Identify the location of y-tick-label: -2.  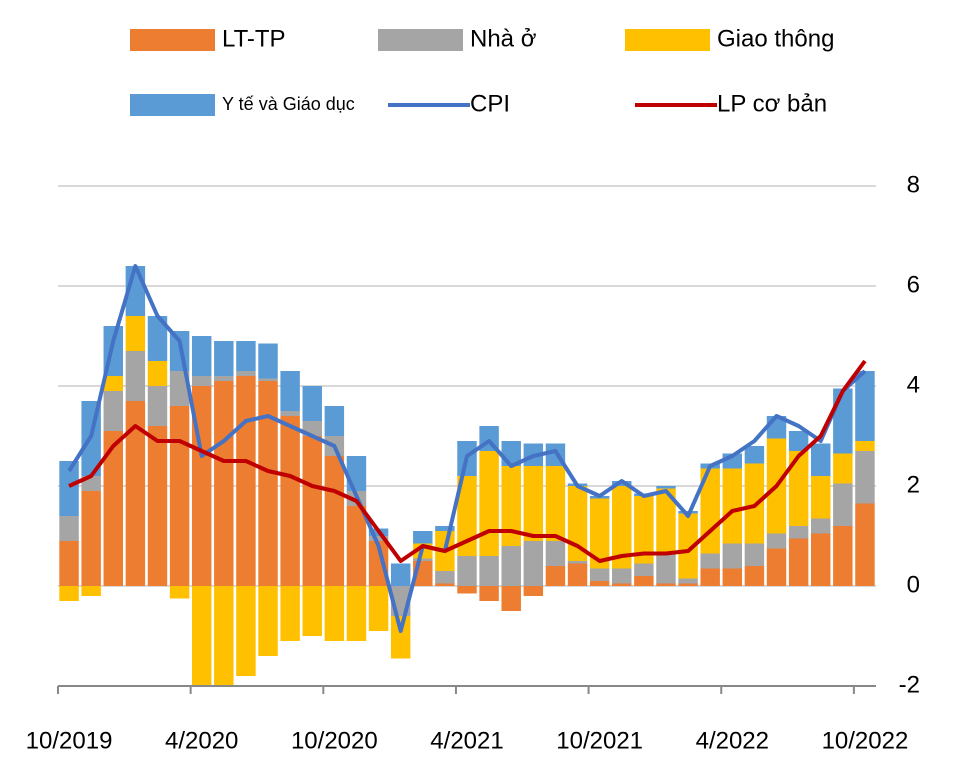
(909, 684).